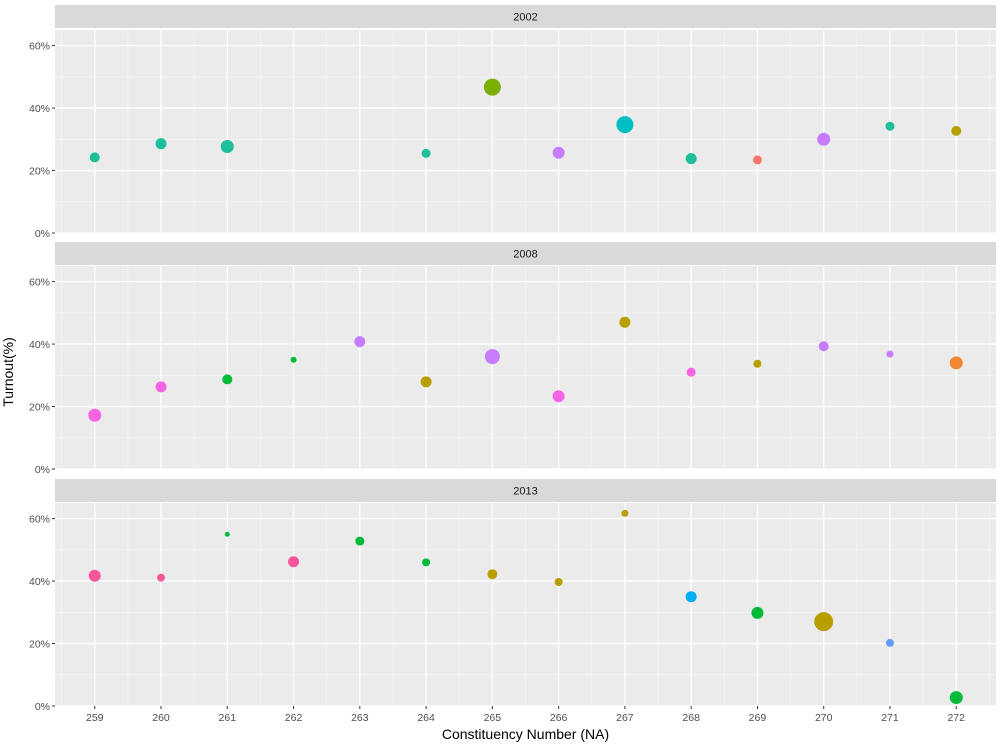  Describe the element at coordinates (360, 718) in the screenshot. I see `x-tick-label: 263` at that location.